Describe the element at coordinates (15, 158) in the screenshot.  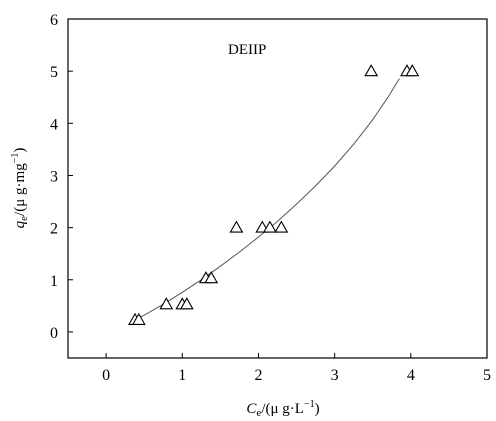
I see `y-axis-superscript: −1` at that location.